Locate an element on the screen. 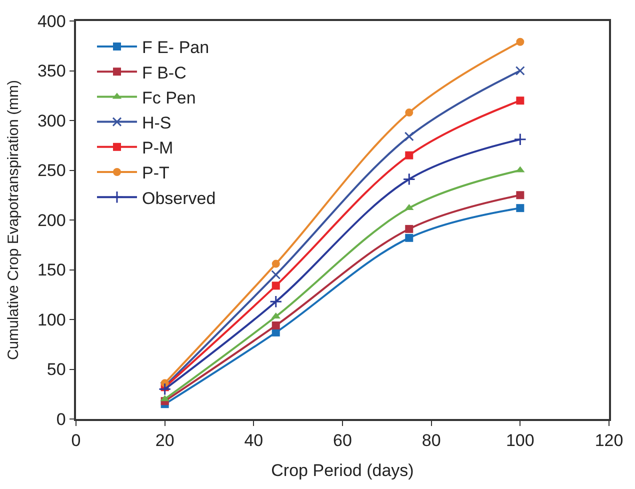 Image resolution: width=635 pixels, height=489 pixels. x-tick-label: 80 is located at coordinates (431, 440).